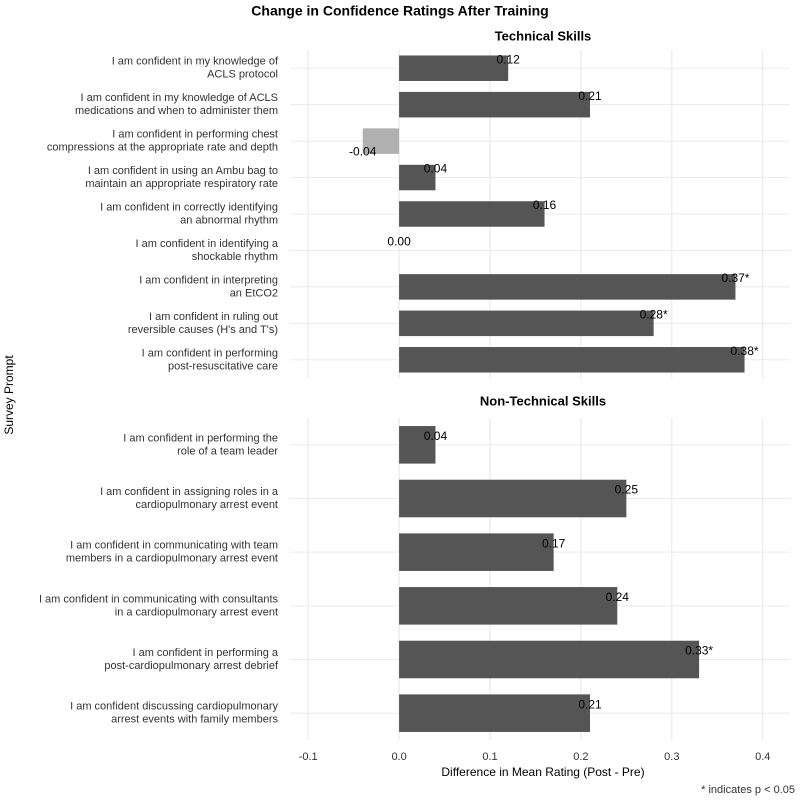  What do you see at coordinates (399, 242) in the screenshot?
I see `value-label: 0.00` at bounding box center [399, 242].